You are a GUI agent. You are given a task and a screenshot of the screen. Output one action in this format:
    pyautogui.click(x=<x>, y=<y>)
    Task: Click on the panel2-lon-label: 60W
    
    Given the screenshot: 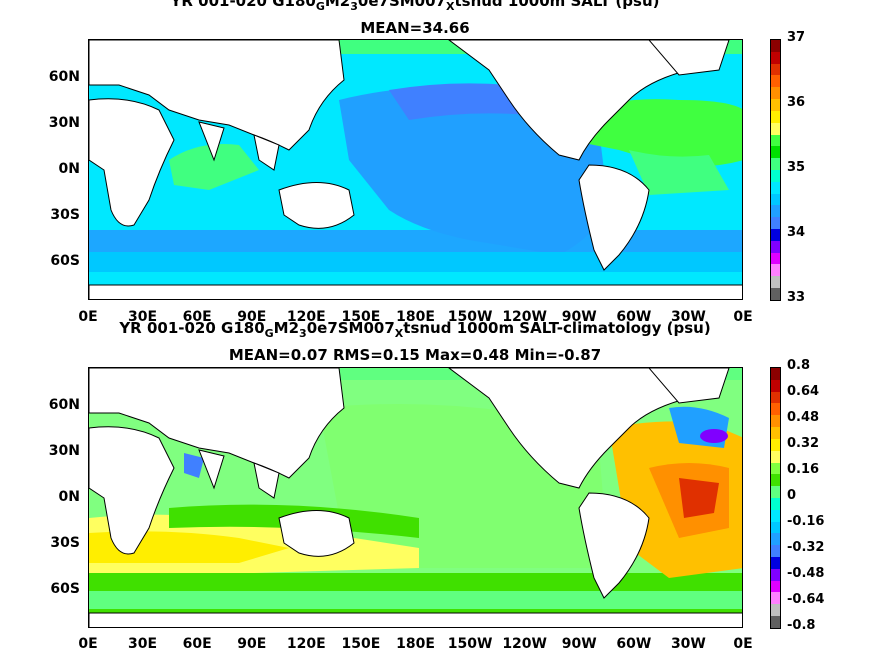 What is the action you would take?
    pyautogui.click(x=634, y=644)
    